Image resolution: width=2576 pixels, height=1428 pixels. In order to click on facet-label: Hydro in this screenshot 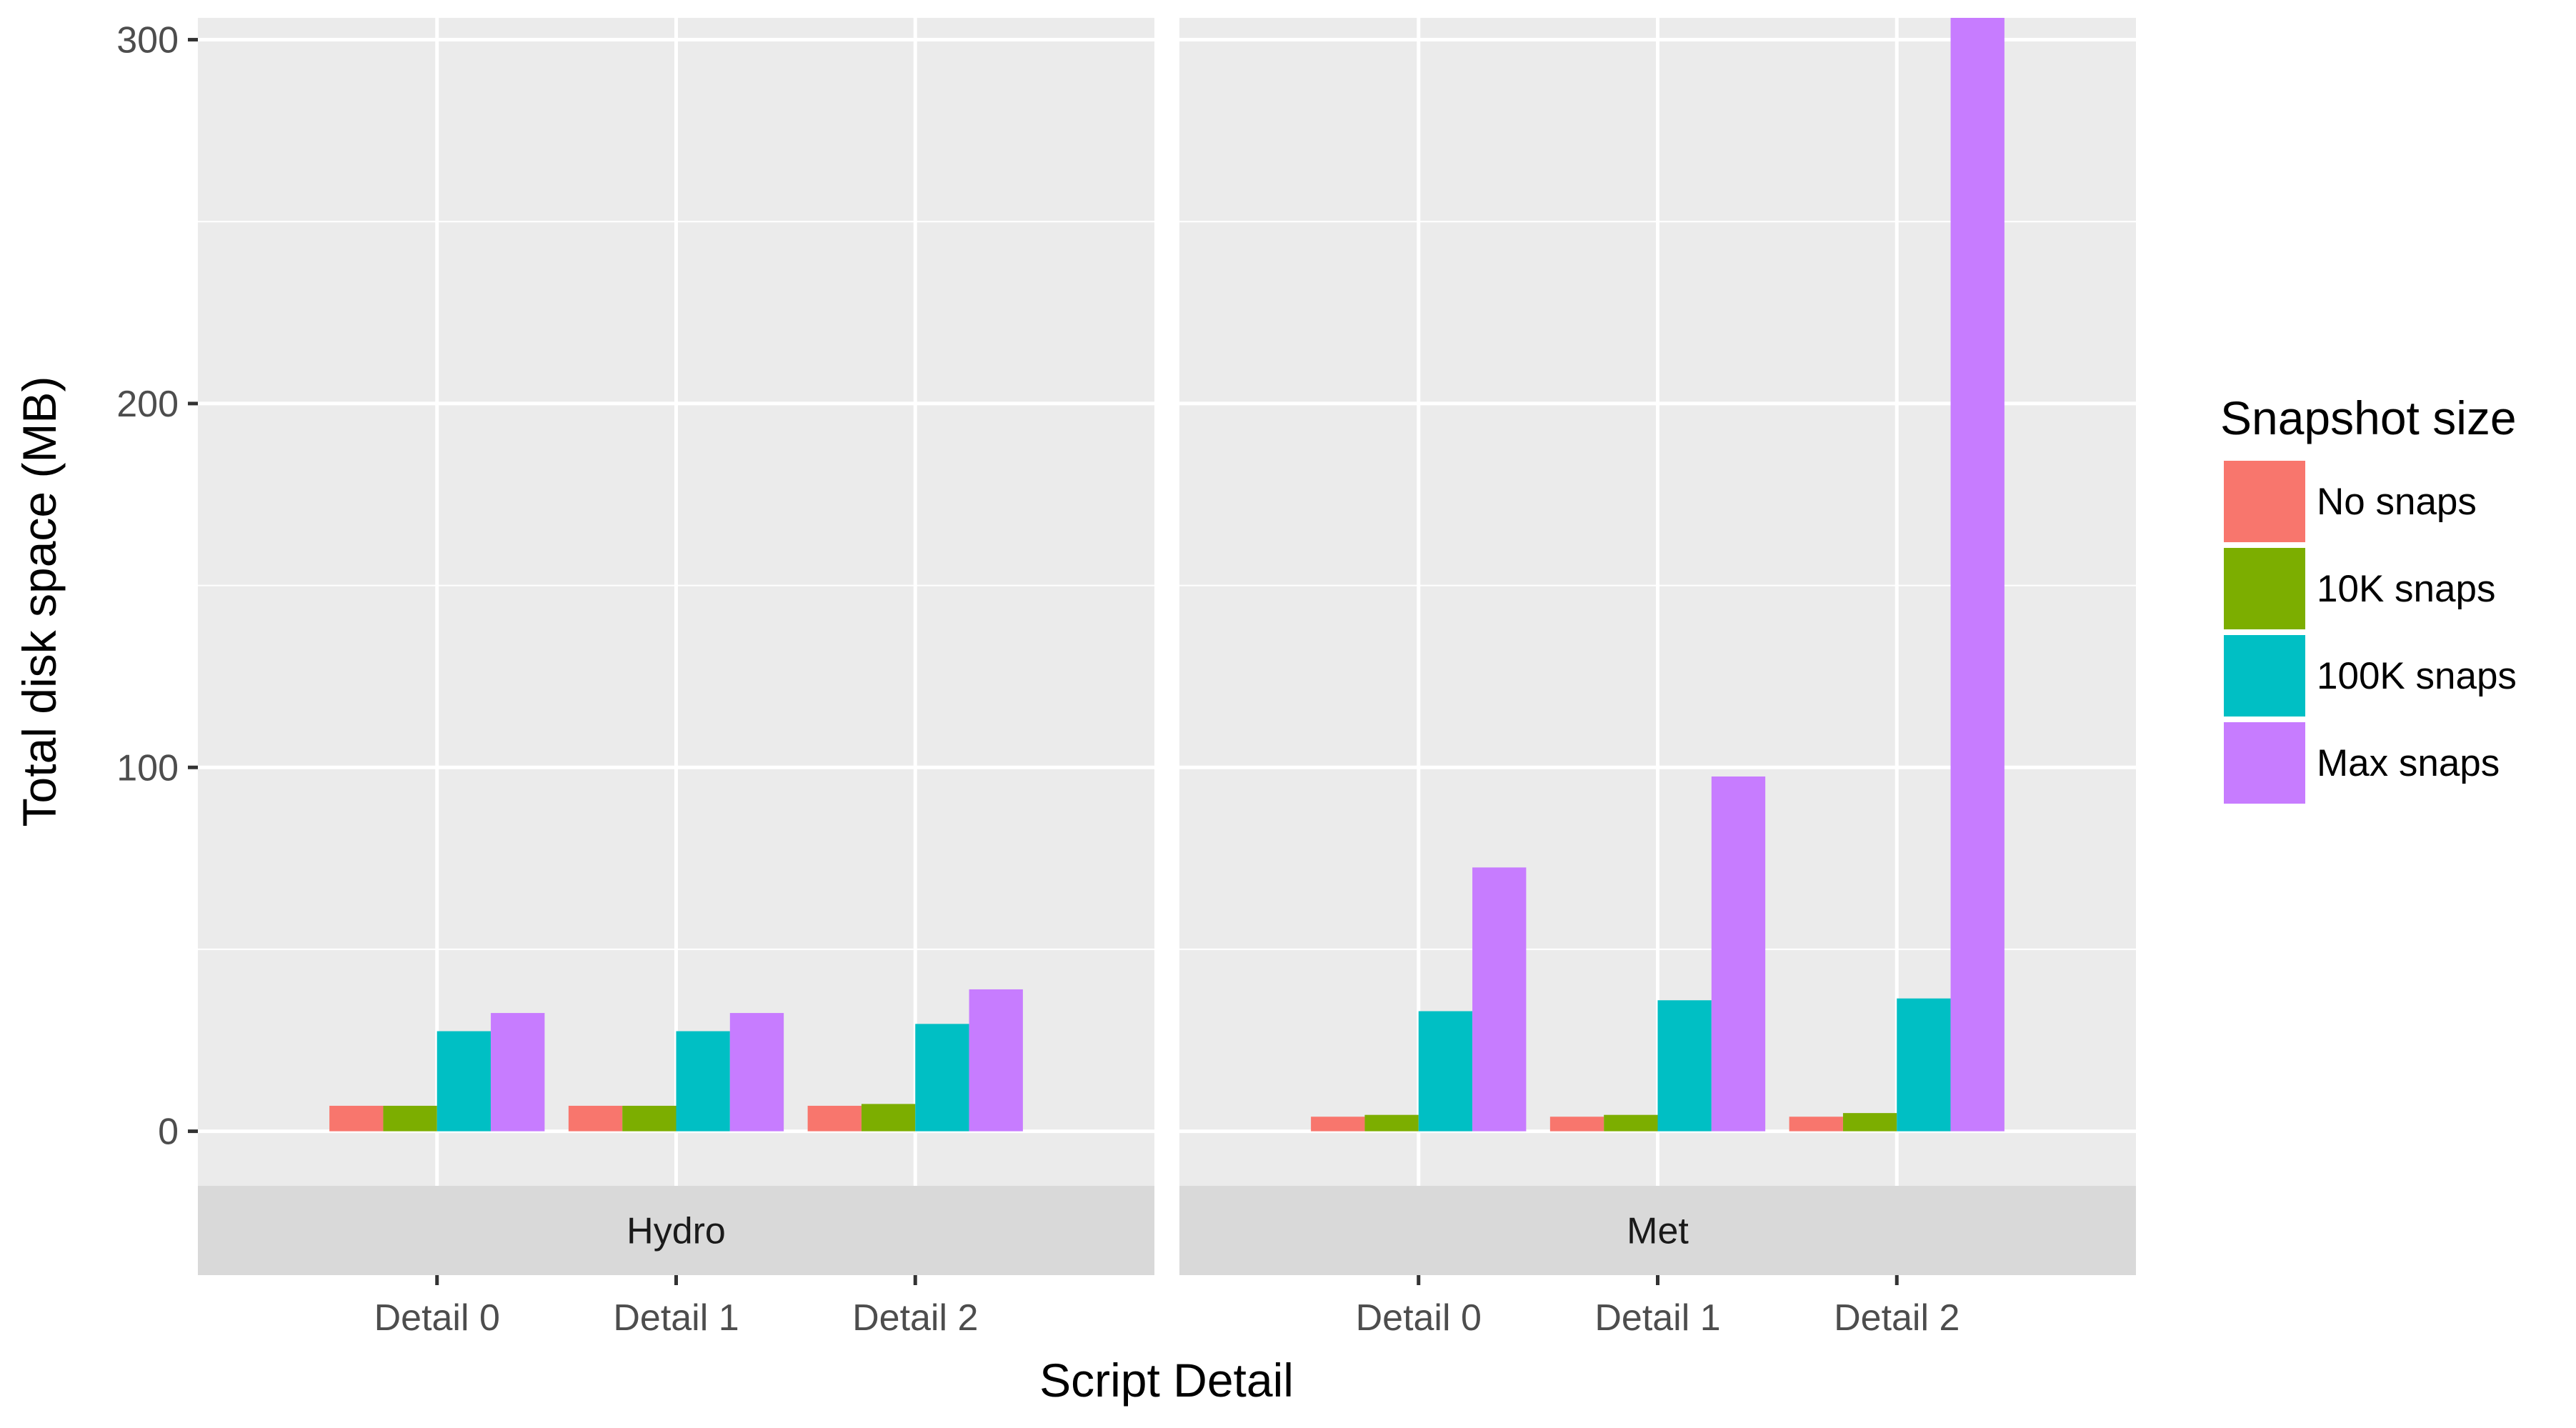, I will do `click(676, 1231)`.